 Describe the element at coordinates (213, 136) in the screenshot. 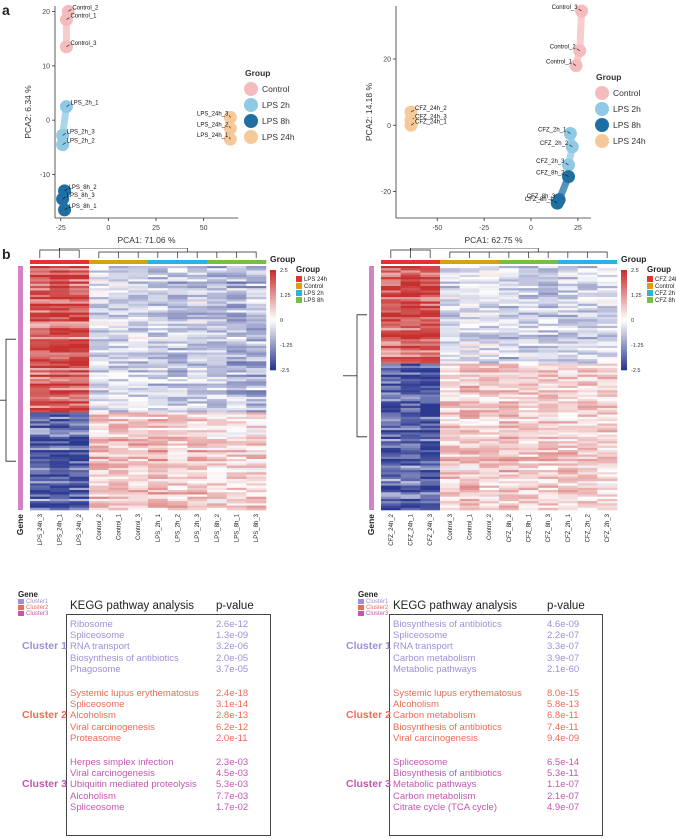

I see `point-label: LPS_24h_1` at that location.